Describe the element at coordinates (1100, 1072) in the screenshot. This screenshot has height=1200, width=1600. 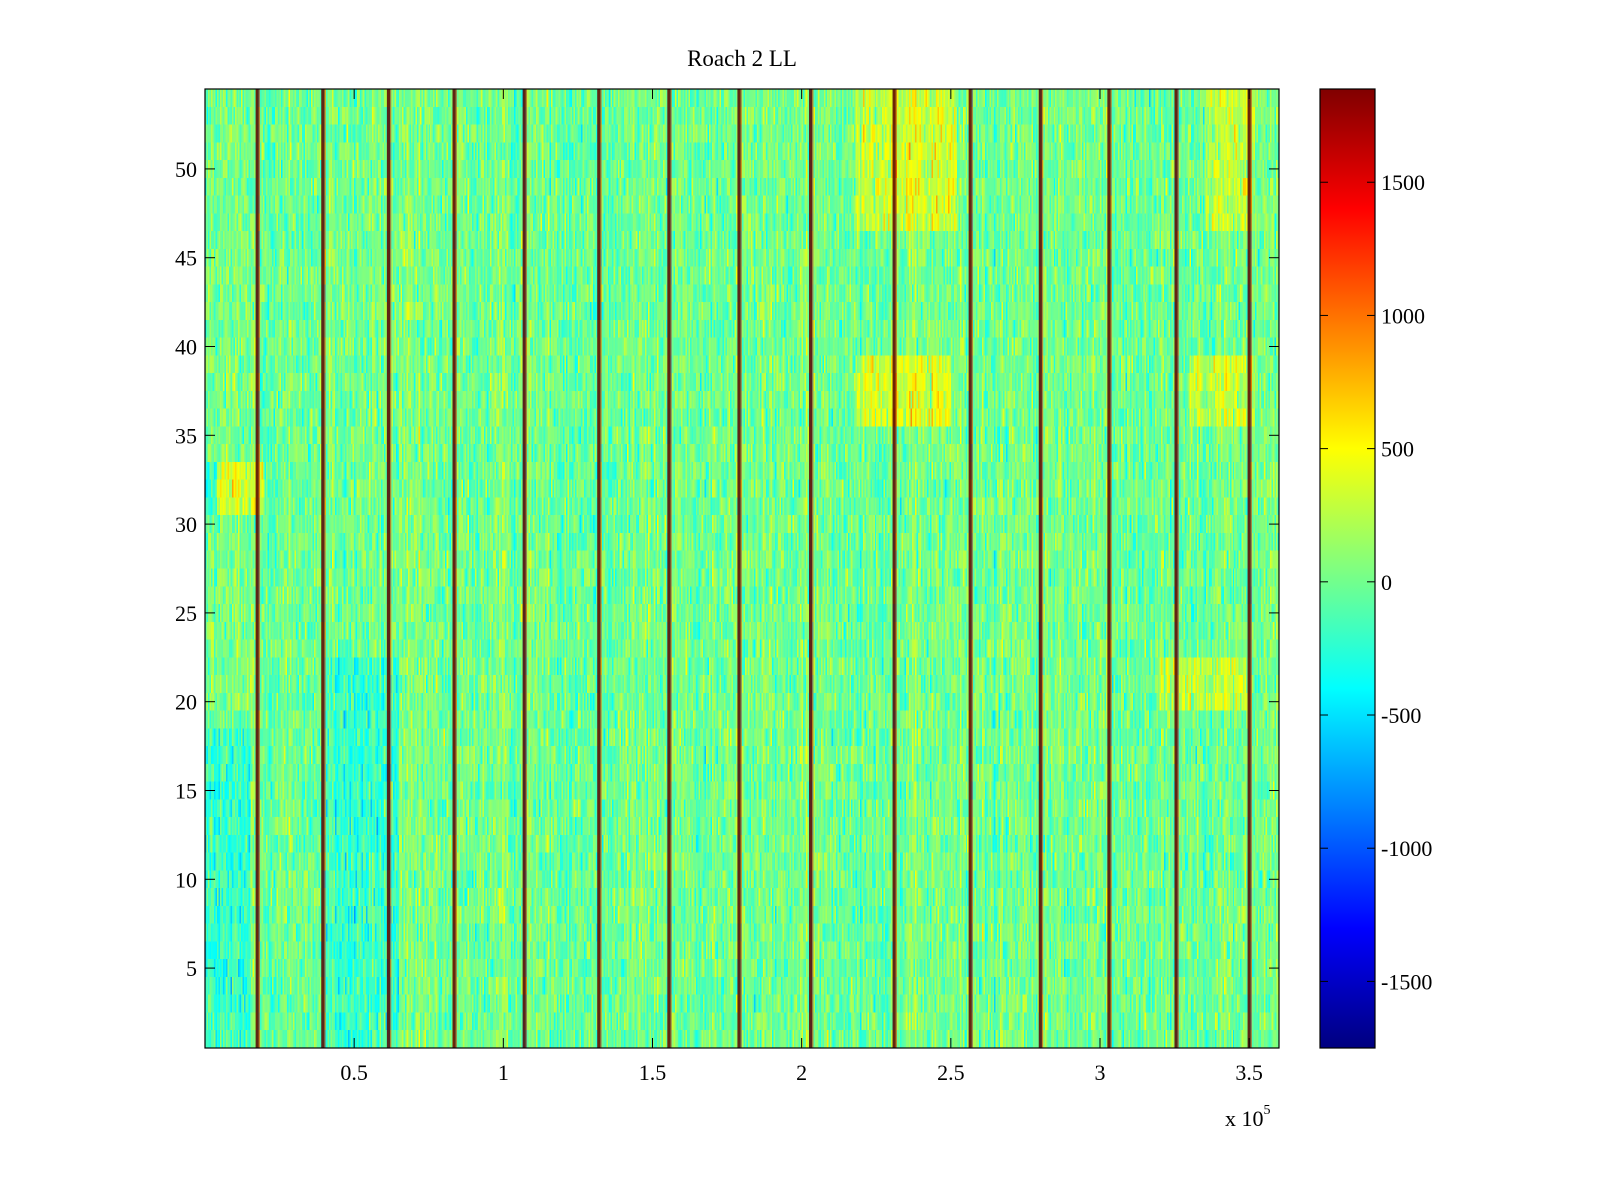
I see `x-tick-label-5: 3` at that location.